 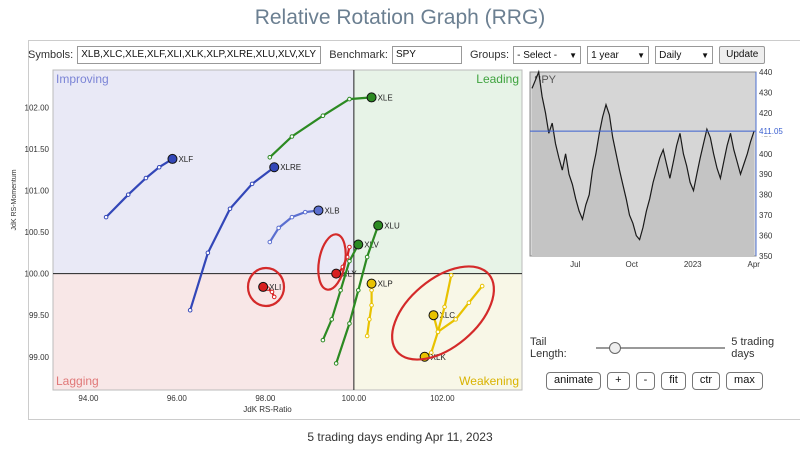 What do you see at coordinates (754, 264) in the screenshot?
I see `benchmark-x-tick: Apr` at bounding box center [754, 264].